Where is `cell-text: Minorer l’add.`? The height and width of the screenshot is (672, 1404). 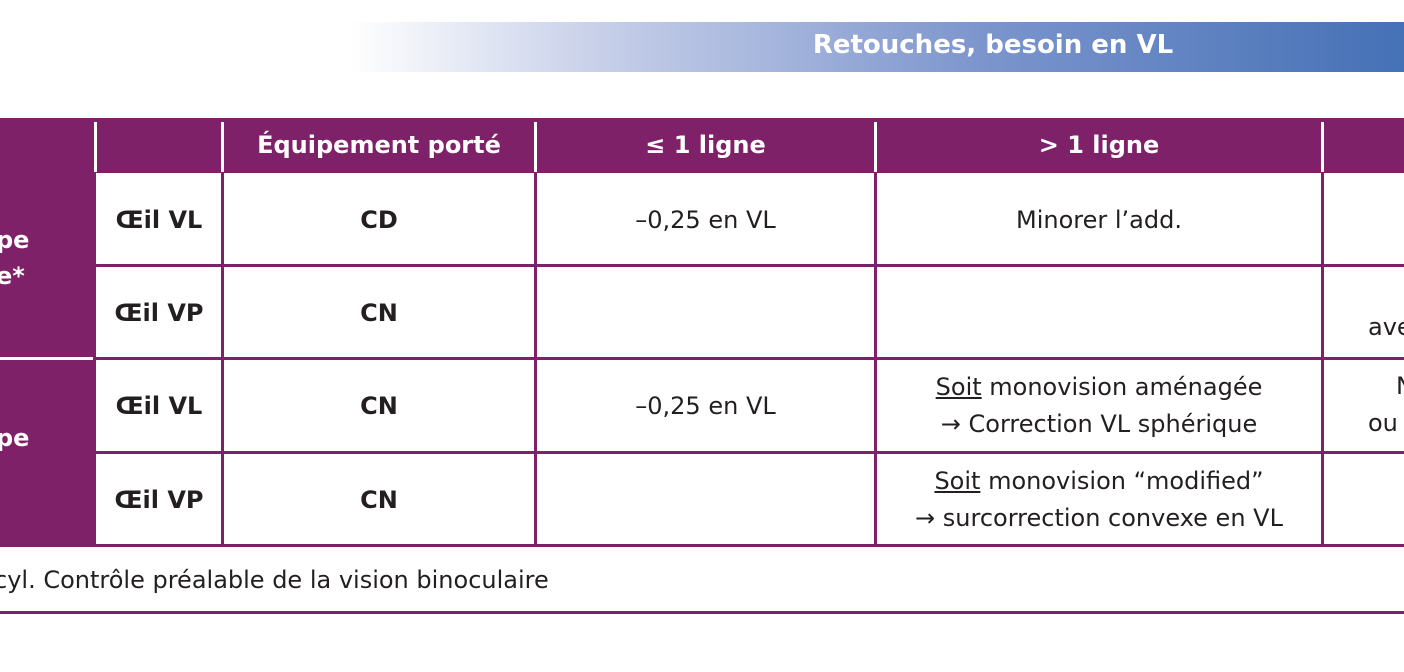 cell-text: Minorer l’add. is located at coordinates (1099, 219).